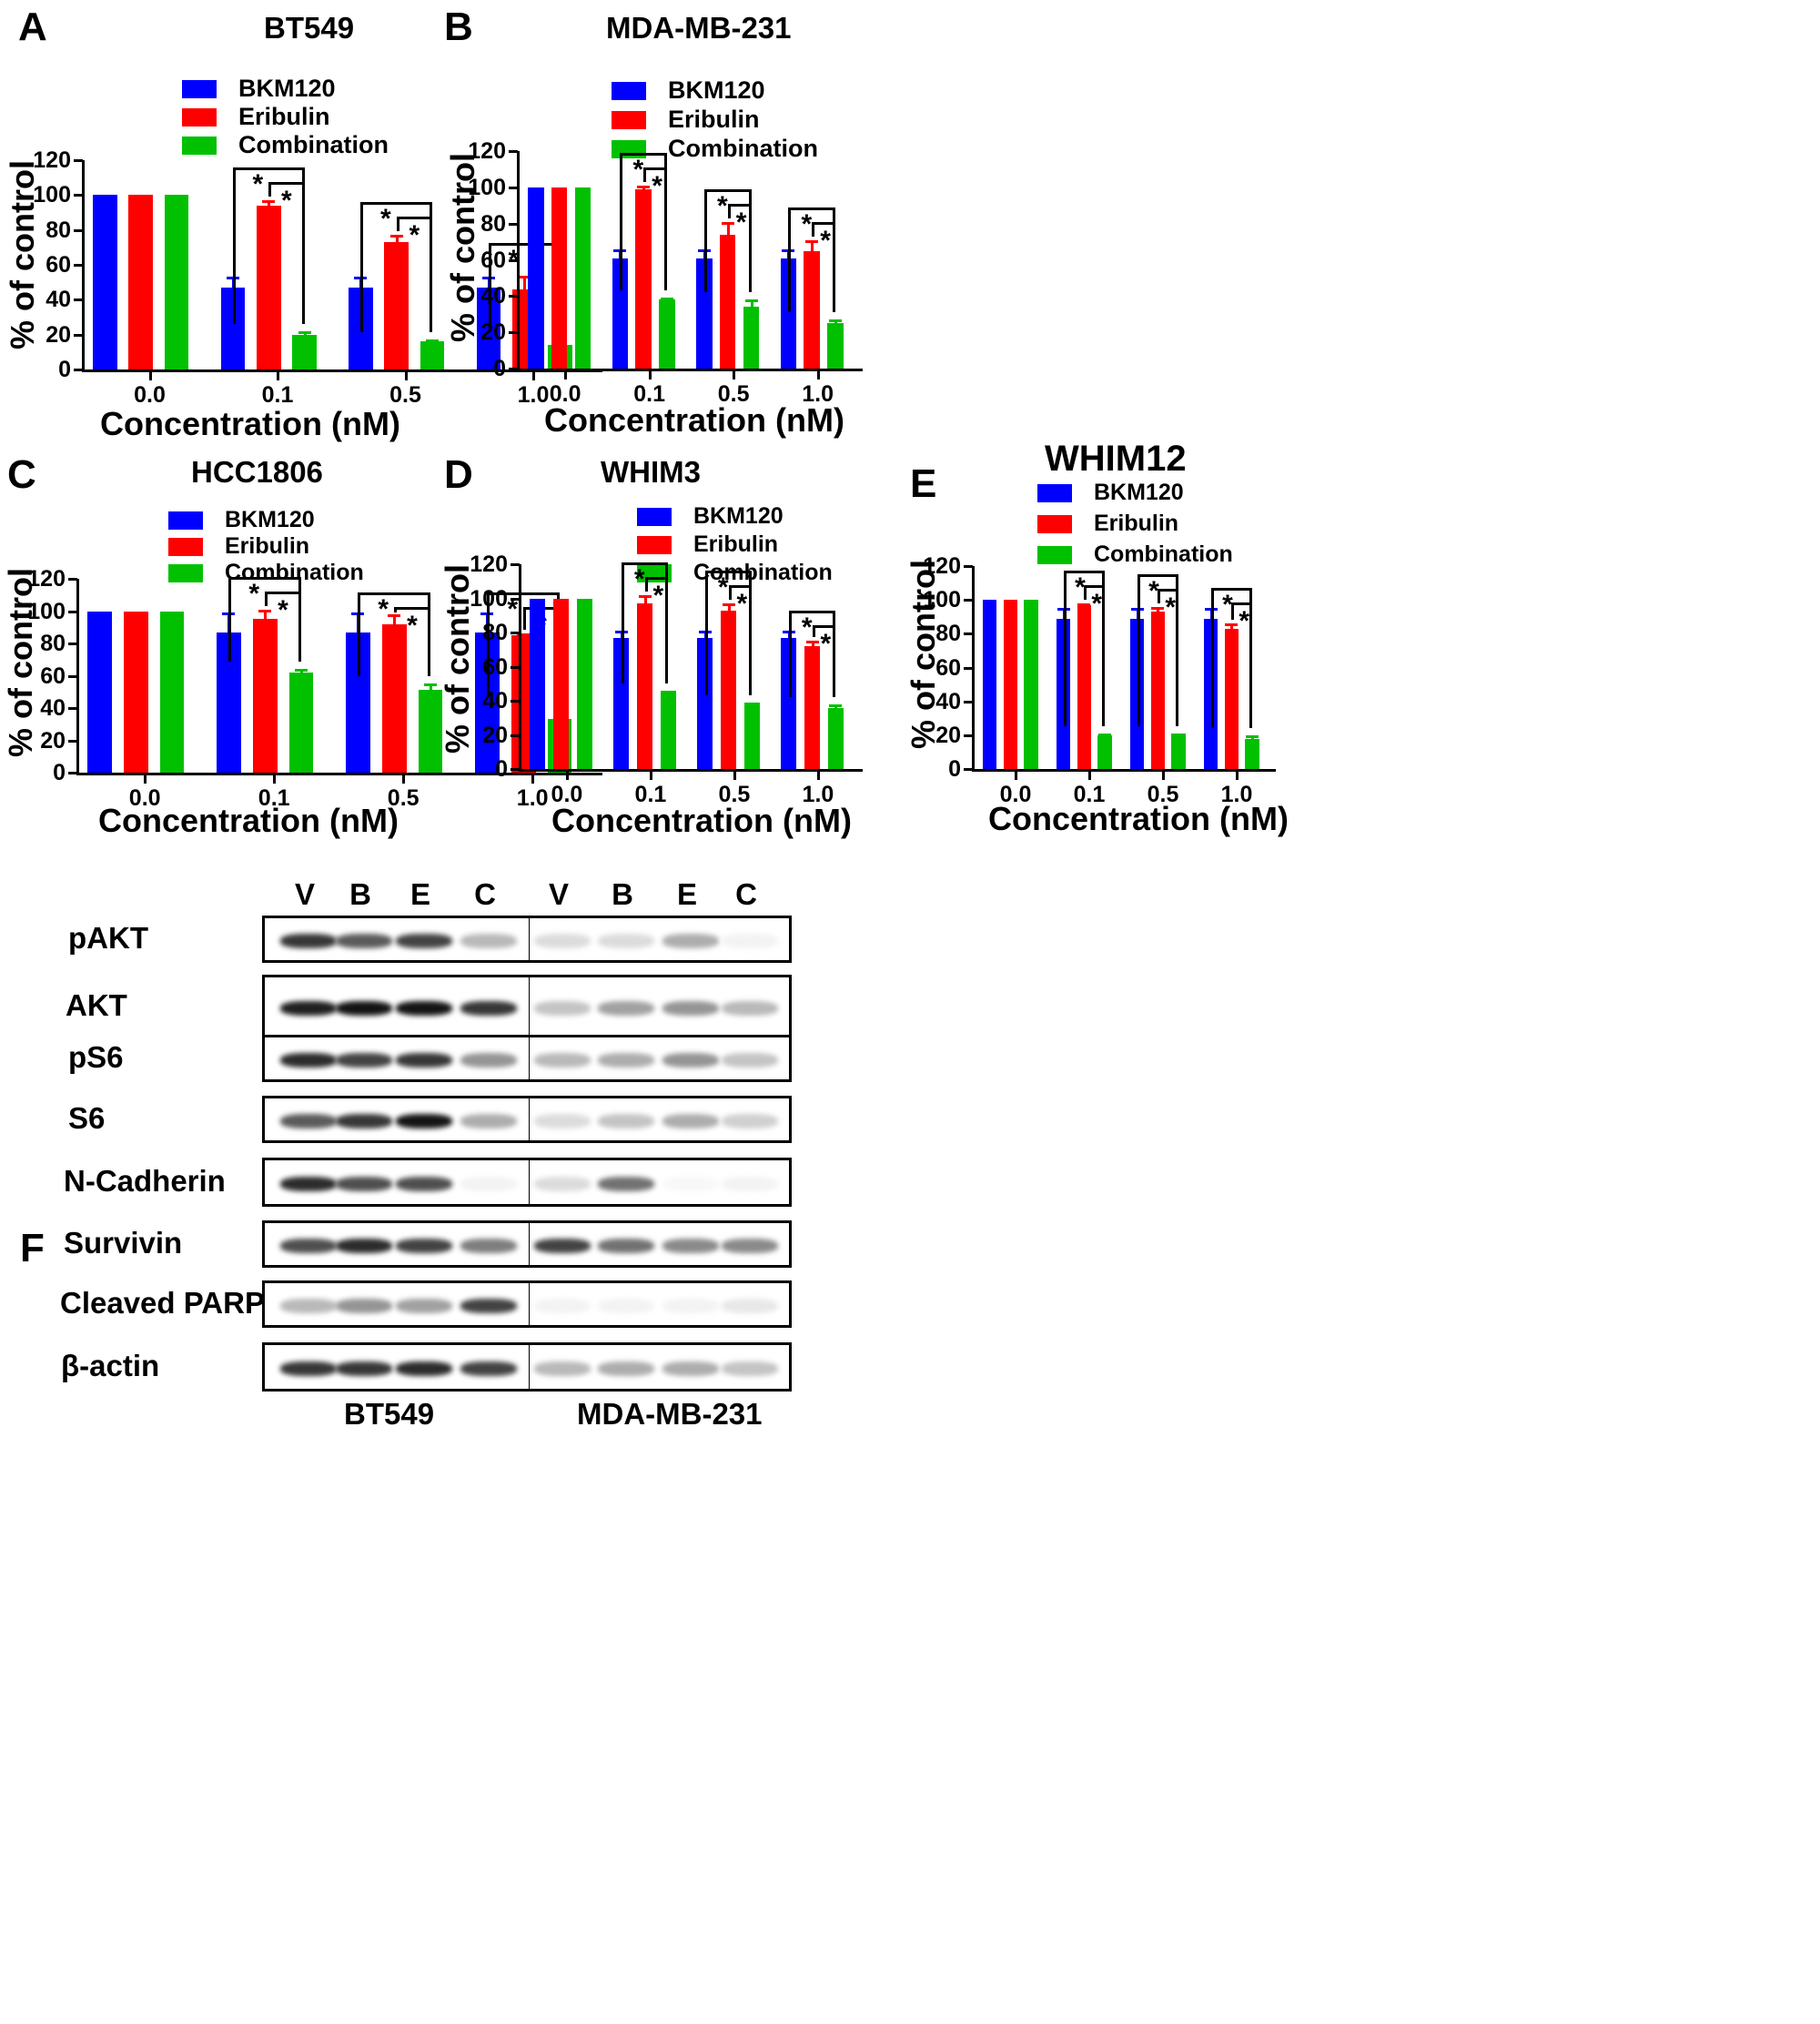 Image resolution: width=1820 pixels, height=2024 pixels. Describe the element at coordinates (77, 677) in the screenshot. I see `y-axis` at that location.